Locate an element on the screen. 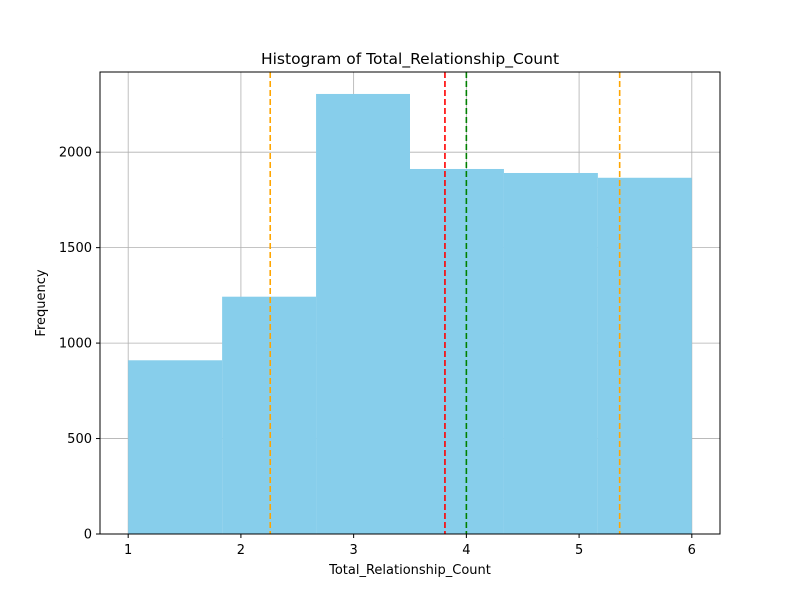 The width and height of the screenshot is (800, 600). y-tick-label: 500 is located at coordinates (79, 439).